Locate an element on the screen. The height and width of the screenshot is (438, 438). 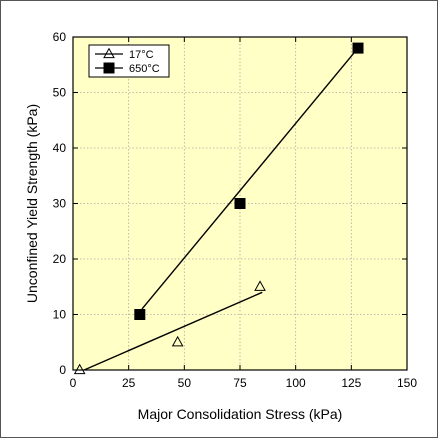
x-tick-label: 75 is located at coordinates (240, 383).